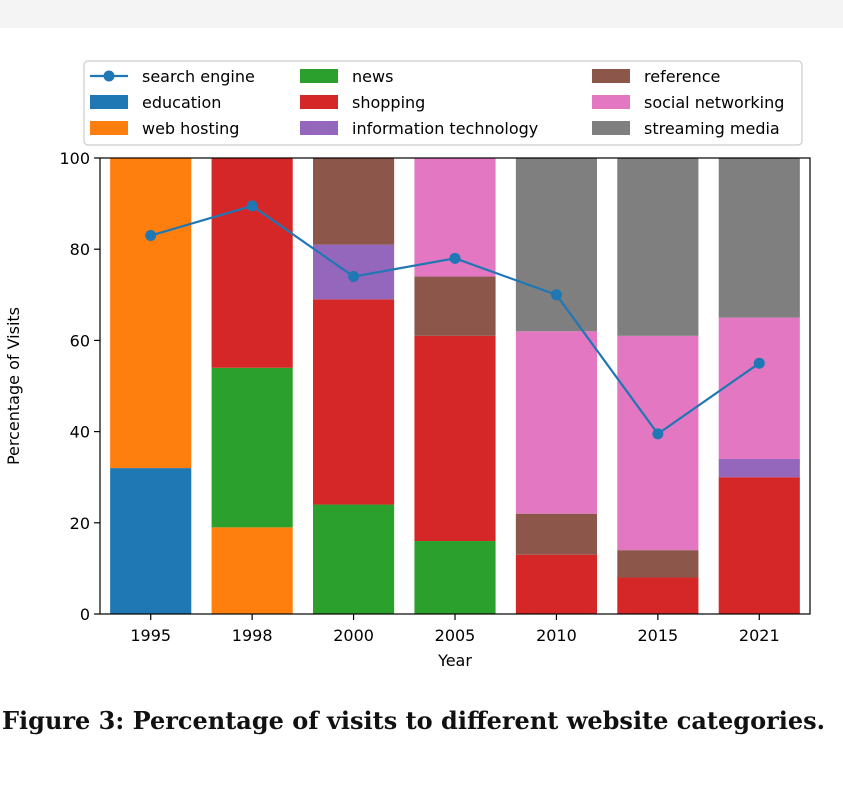 This screenshot has height=785, width=843. What do you see at coordinates (657, 635) in the screenshot?
I see `x-tick-label-2015: 2015` at bounding box center [657, 635].